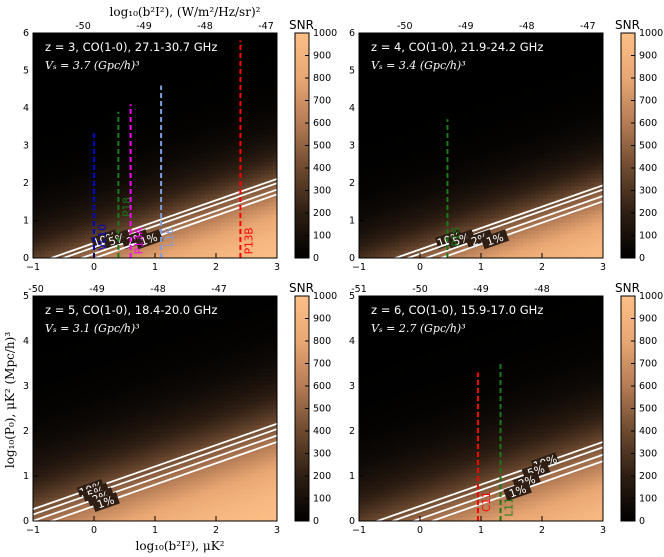 This screenshot has height=557, width=664. What do you see at coordinates (26, 33) in the screenshot?
I see `y-tick-label: 6` at bounding box center [26, 33].